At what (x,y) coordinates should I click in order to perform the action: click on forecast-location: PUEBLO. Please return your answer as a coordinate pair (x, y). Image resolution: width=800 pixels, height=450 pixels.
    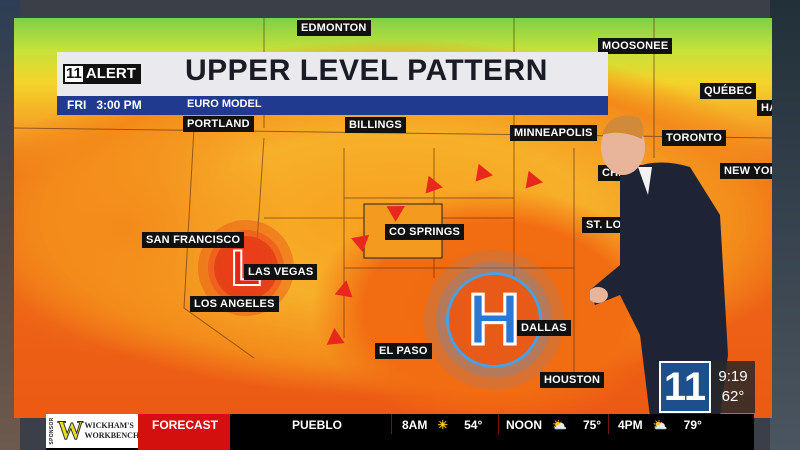
    Looking at the image, I should click on (317, 425).